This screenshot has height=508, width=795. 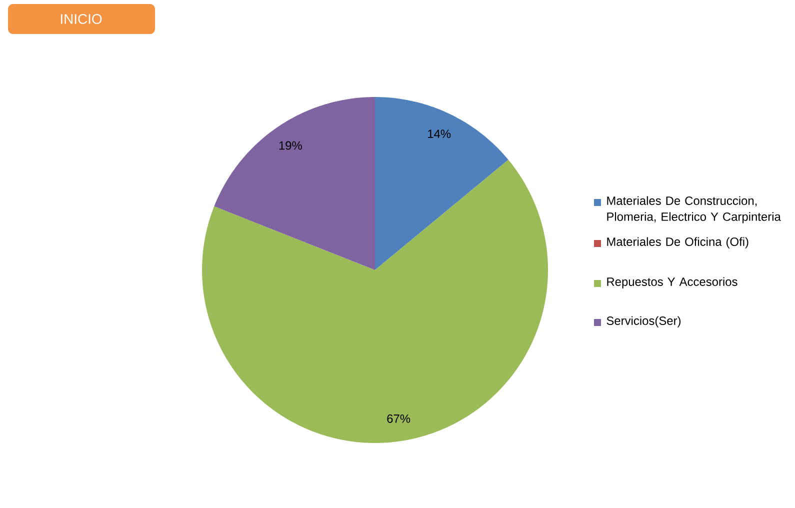 What do you see at coordinates (398, 418) in the screenshot?
I see `data-label: 67%` at bounding box center [398, 418].